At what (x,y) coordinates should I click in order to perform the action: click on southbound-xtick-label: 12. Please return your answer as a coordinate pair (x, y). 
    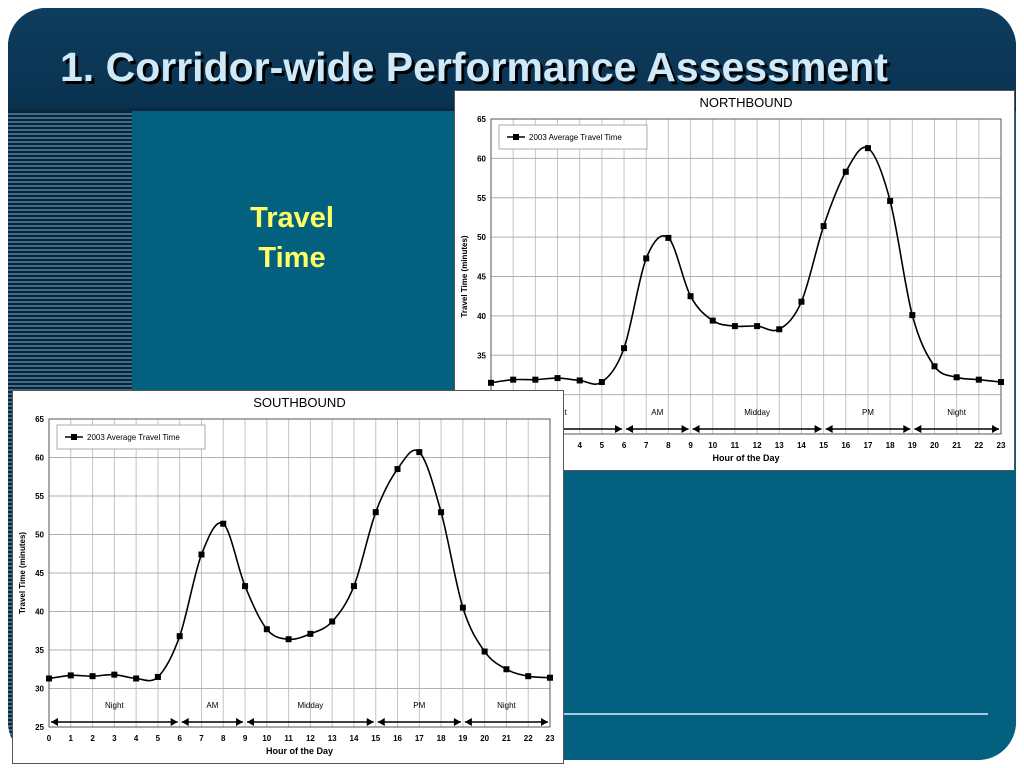
    Looking at the image, I should click on (310, 738).